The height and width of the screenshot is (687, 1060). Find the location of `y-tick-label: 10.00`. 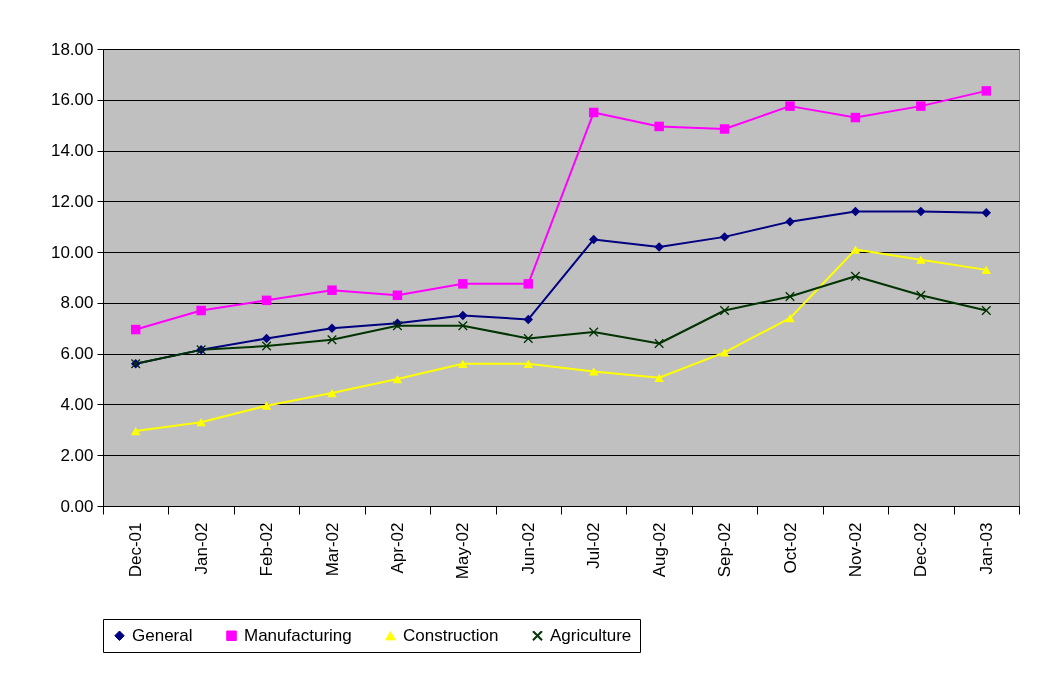

y-tick-label: 10.00 is located at coordinates (72, 252).